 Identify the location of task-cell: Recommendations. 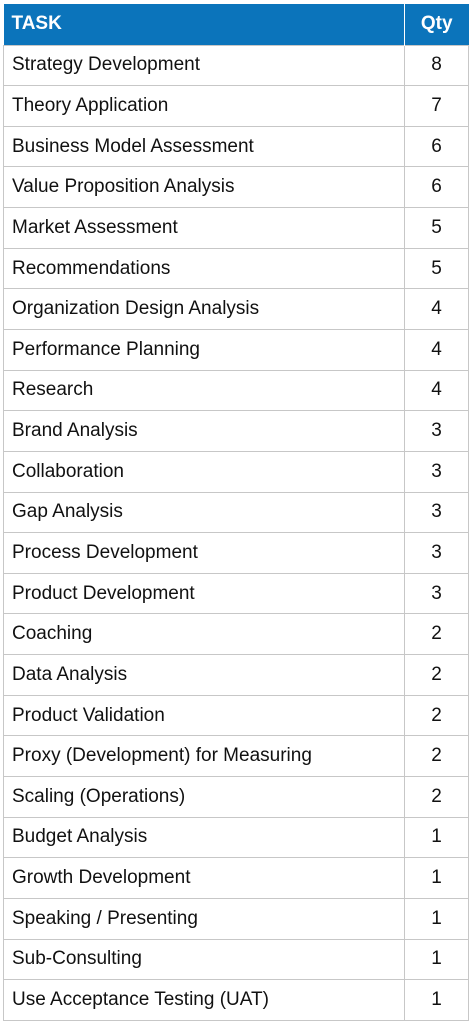
(204, 268).